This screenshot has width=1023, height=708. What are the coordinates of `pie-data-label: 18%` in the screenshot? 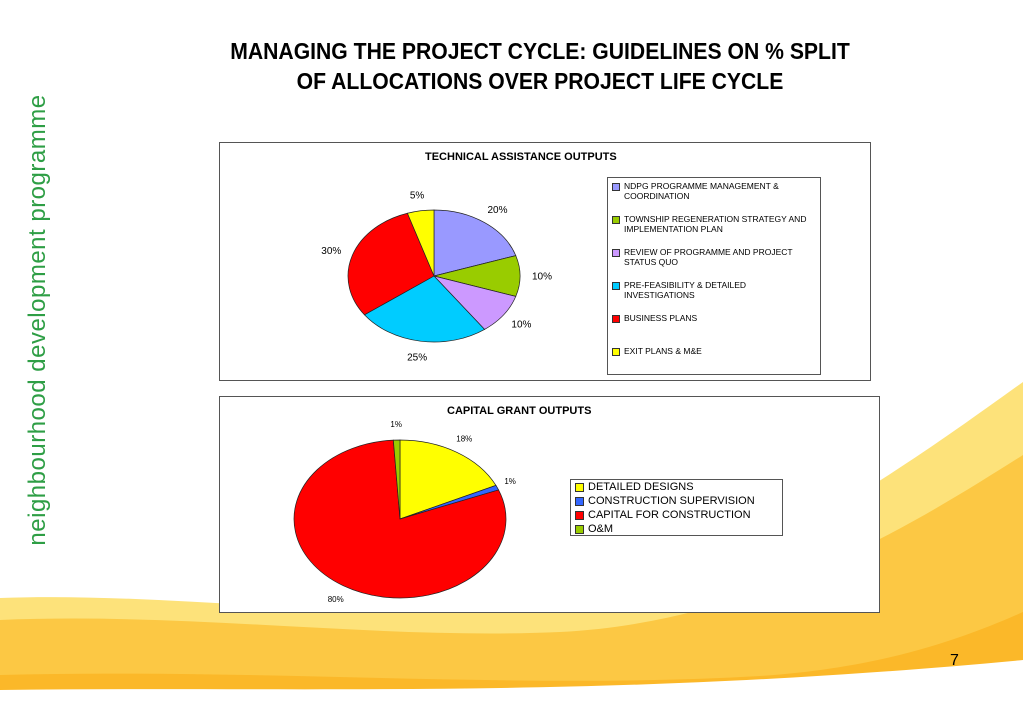 It's located at (464, 439).